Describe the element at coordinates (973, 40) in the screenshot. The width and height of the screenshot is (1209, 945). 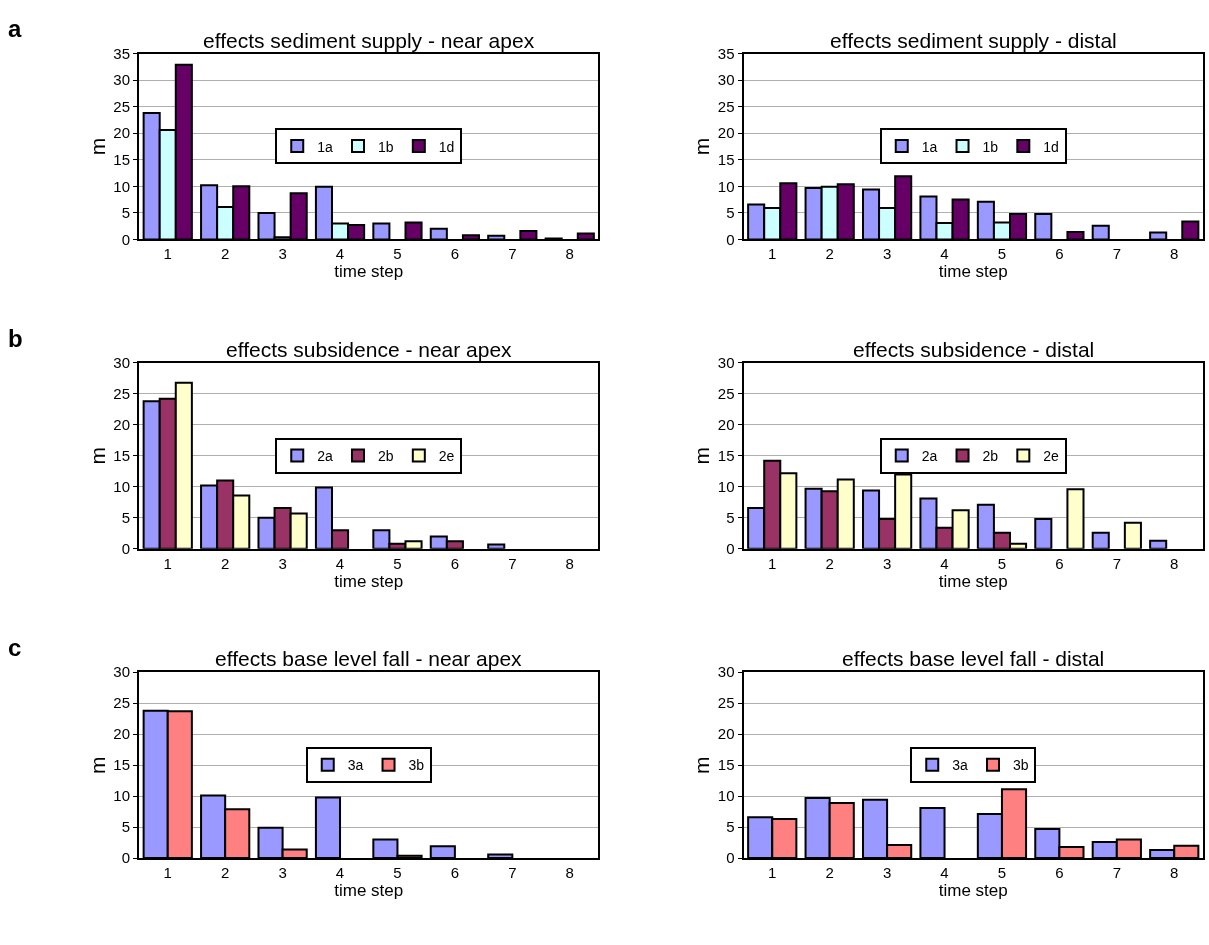
I see `chart-title: effects sediment supply - distal` at that location.